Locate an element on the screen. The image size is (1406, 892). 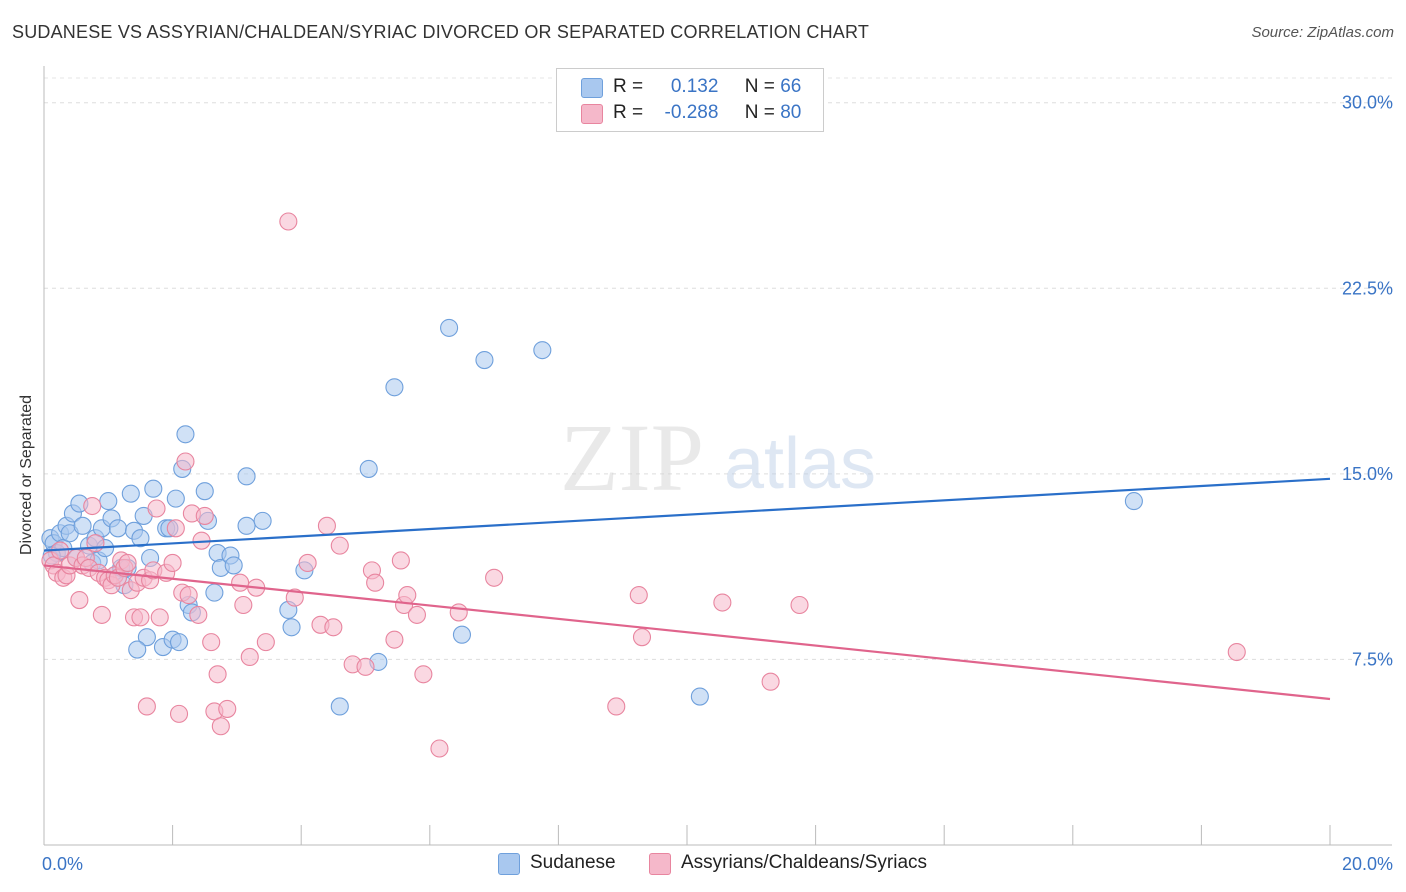
watermark-zip: ZIP is located at coordinates (632, 457).